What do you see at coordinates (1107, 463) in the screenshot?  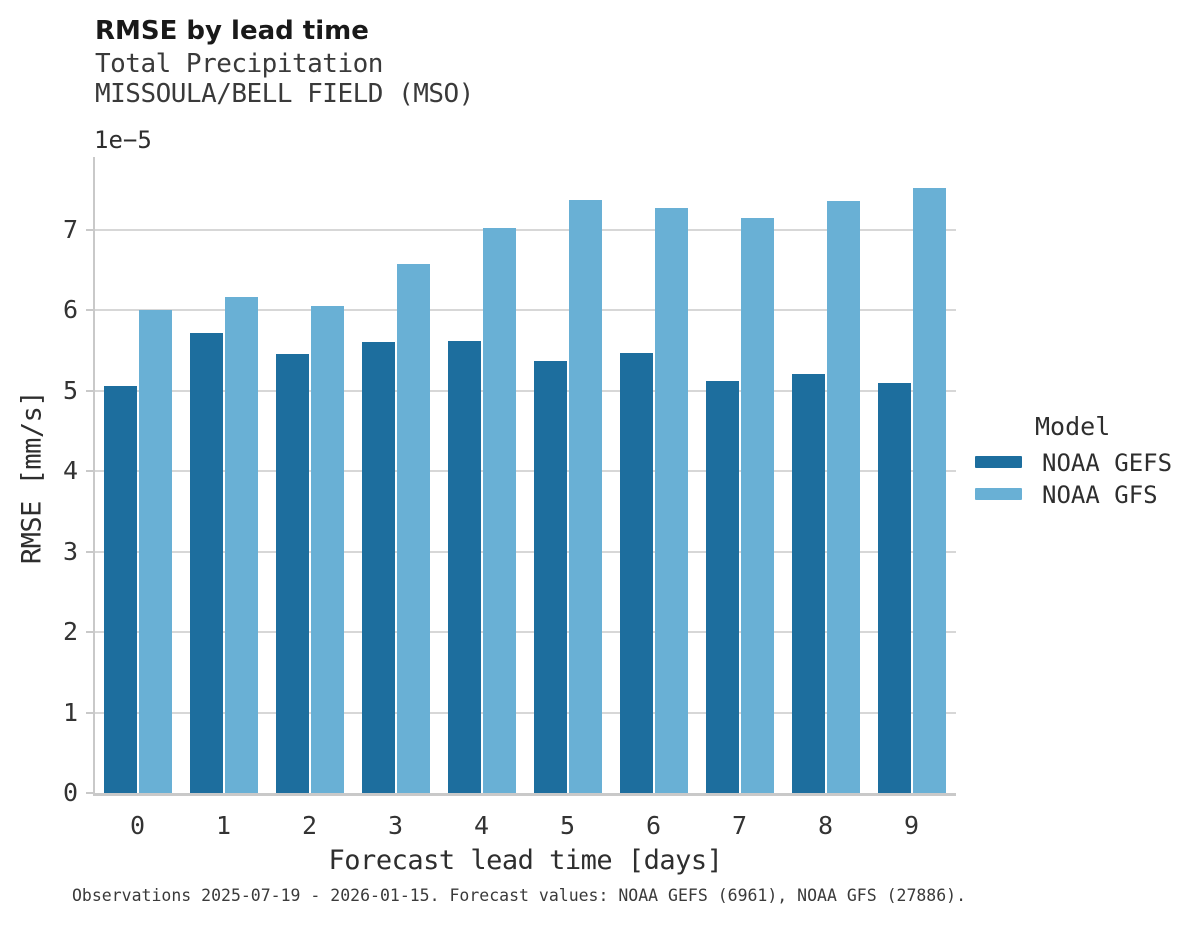 I see `legend-label-noaa-gefs: NOAA GEFS` at bounding box center [1107, 463].